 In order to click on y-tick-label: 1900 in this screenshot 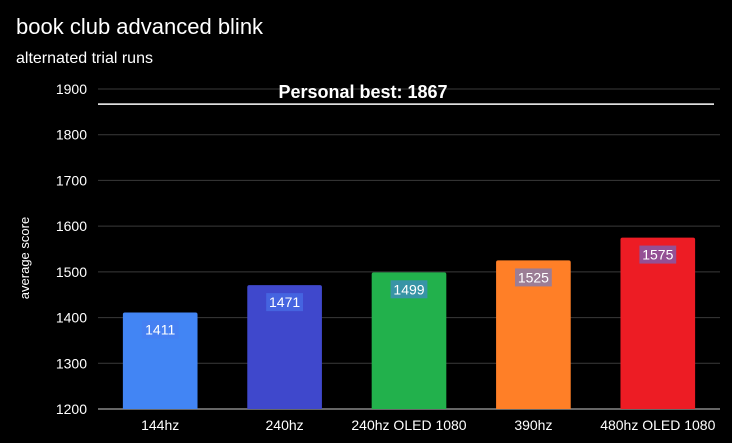, I will do `click(71, 89)`.